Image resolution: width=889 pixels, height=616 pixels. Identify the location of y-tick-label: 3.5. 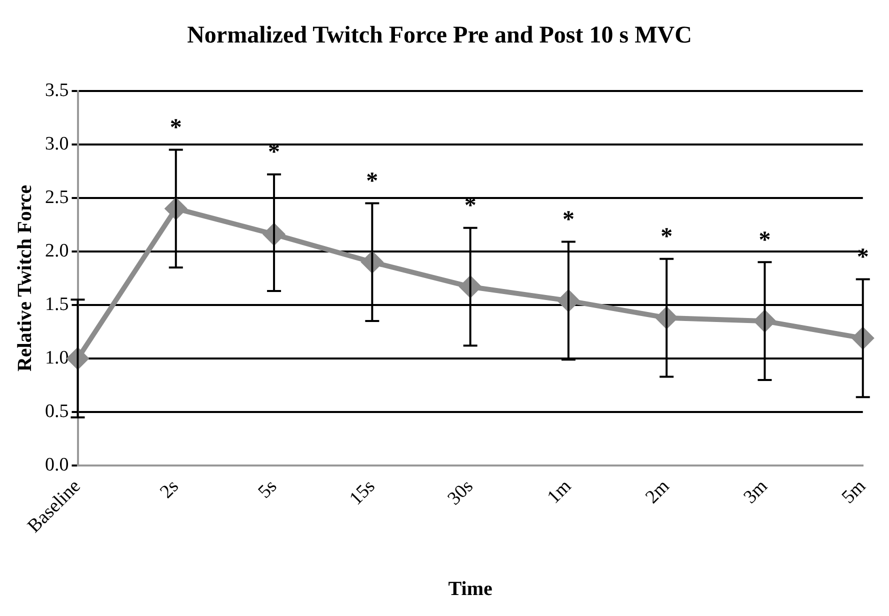
(57, 90).